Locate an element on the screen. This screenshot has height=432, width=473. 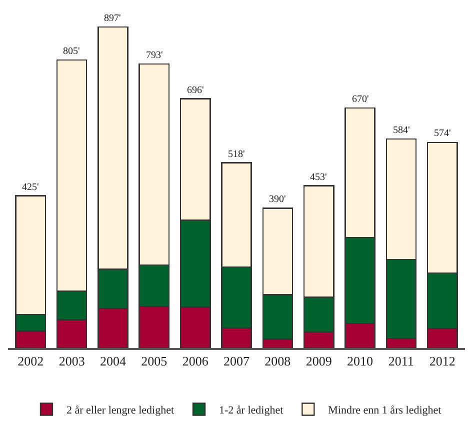
x-tick-label: 2003 is located at coordinates (71, 361).